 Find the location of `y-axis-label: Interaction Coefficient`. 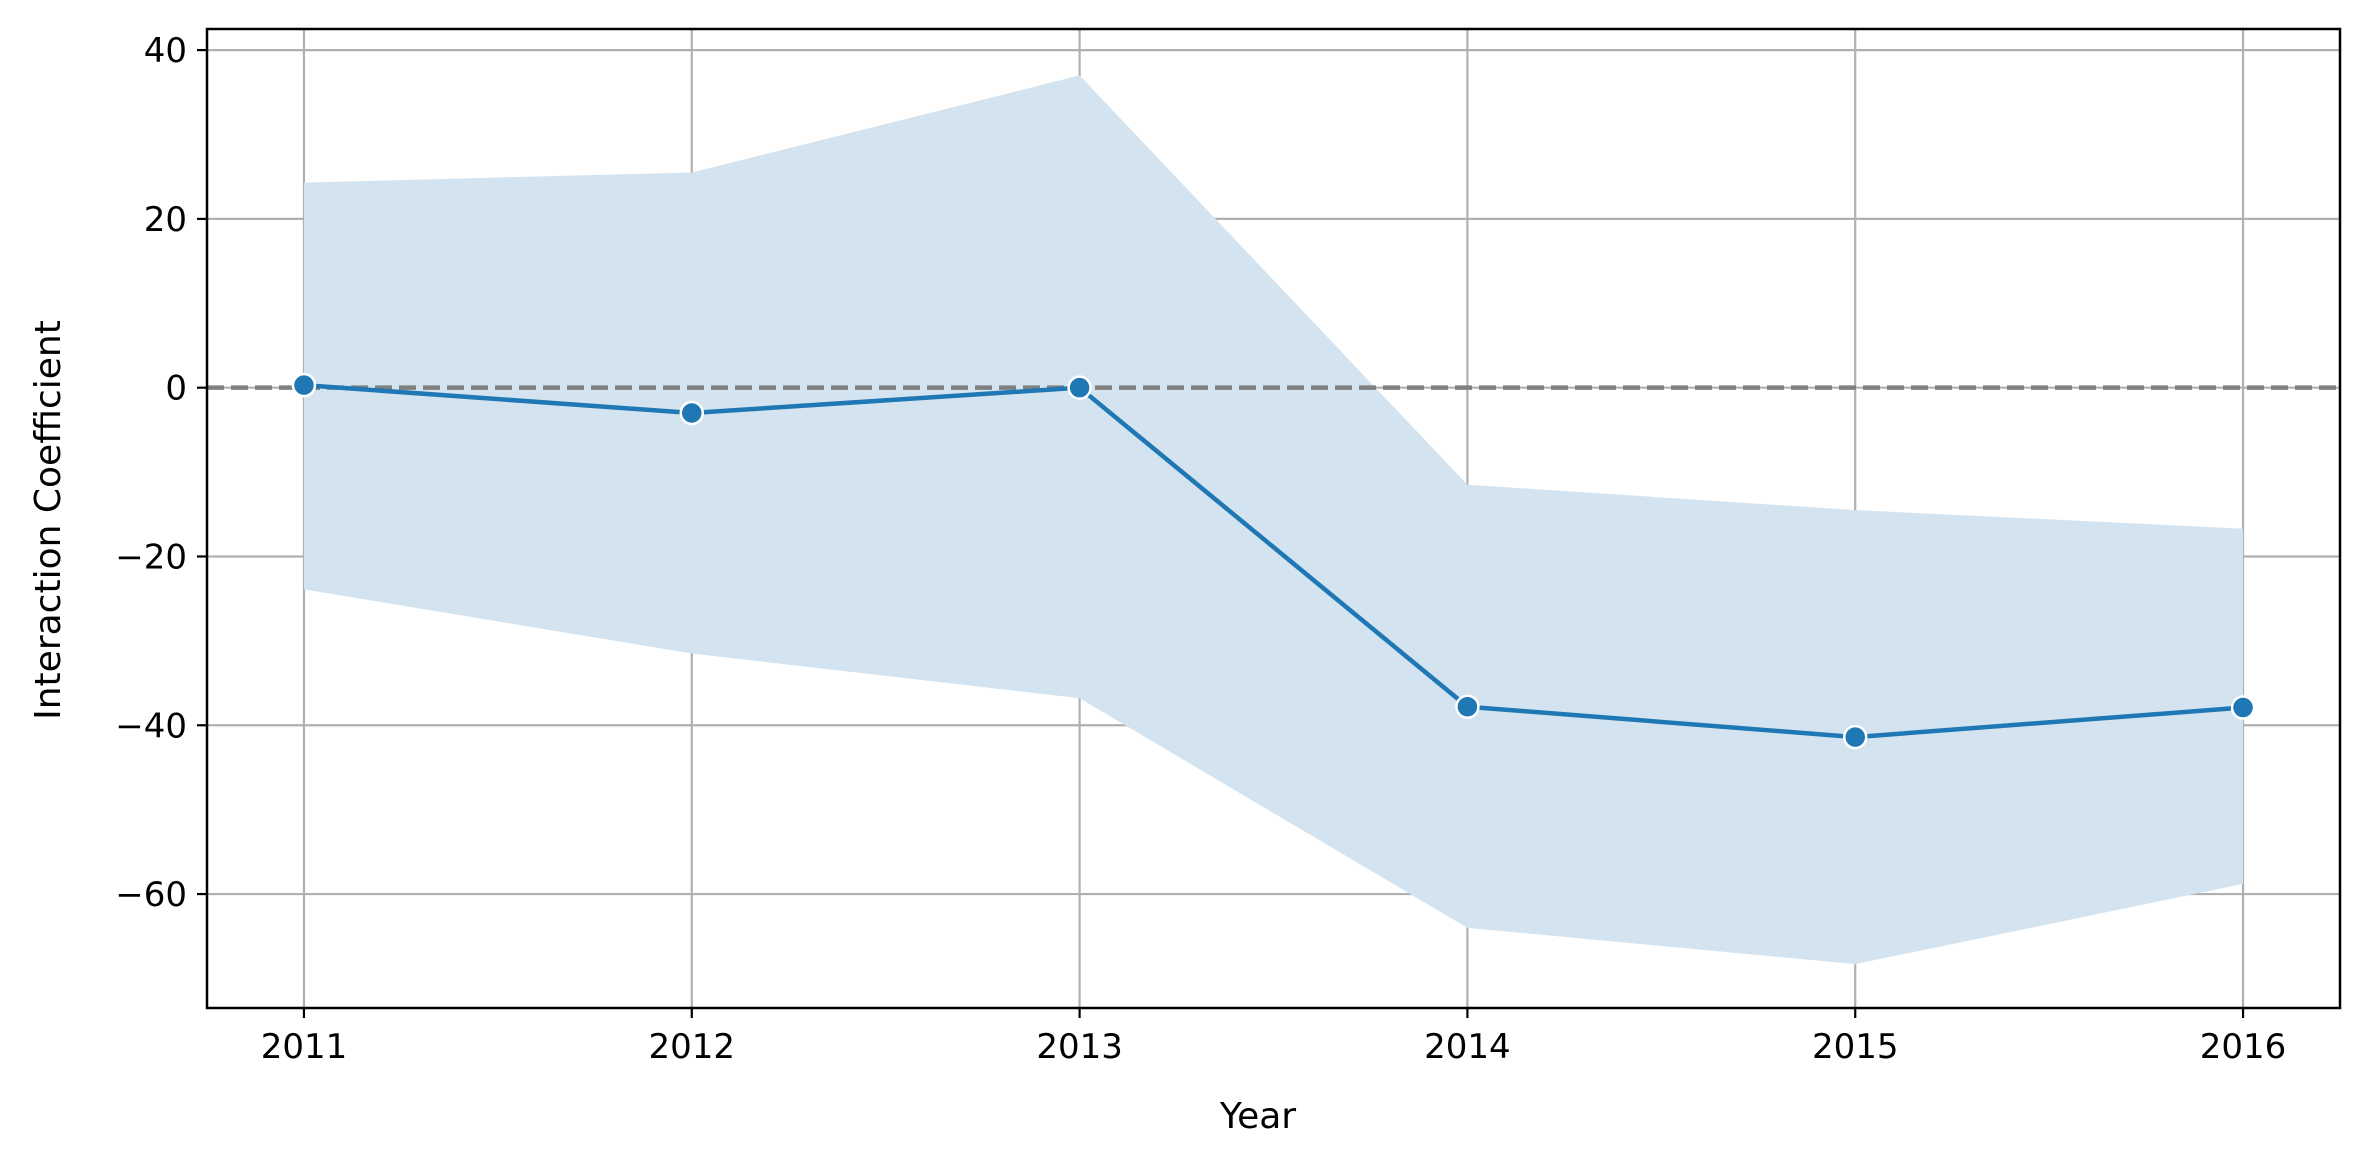

y-axis-label: Interaction Coefficient is located at coordinates (48, 520).